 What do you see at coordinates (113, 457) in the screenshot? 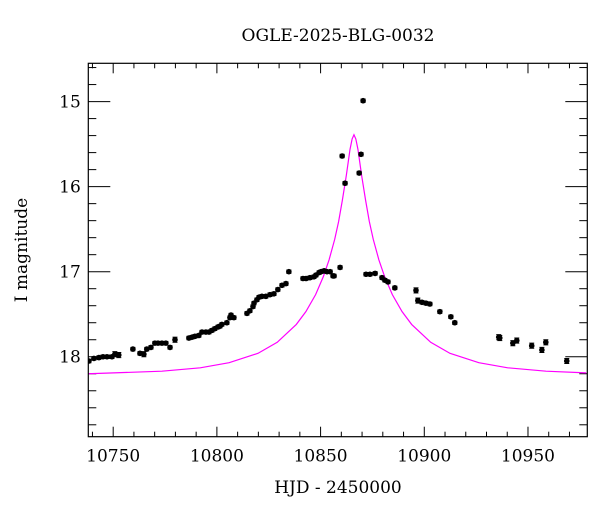
I see `x-tick-label: 10750` at bounding box center [113, 457].